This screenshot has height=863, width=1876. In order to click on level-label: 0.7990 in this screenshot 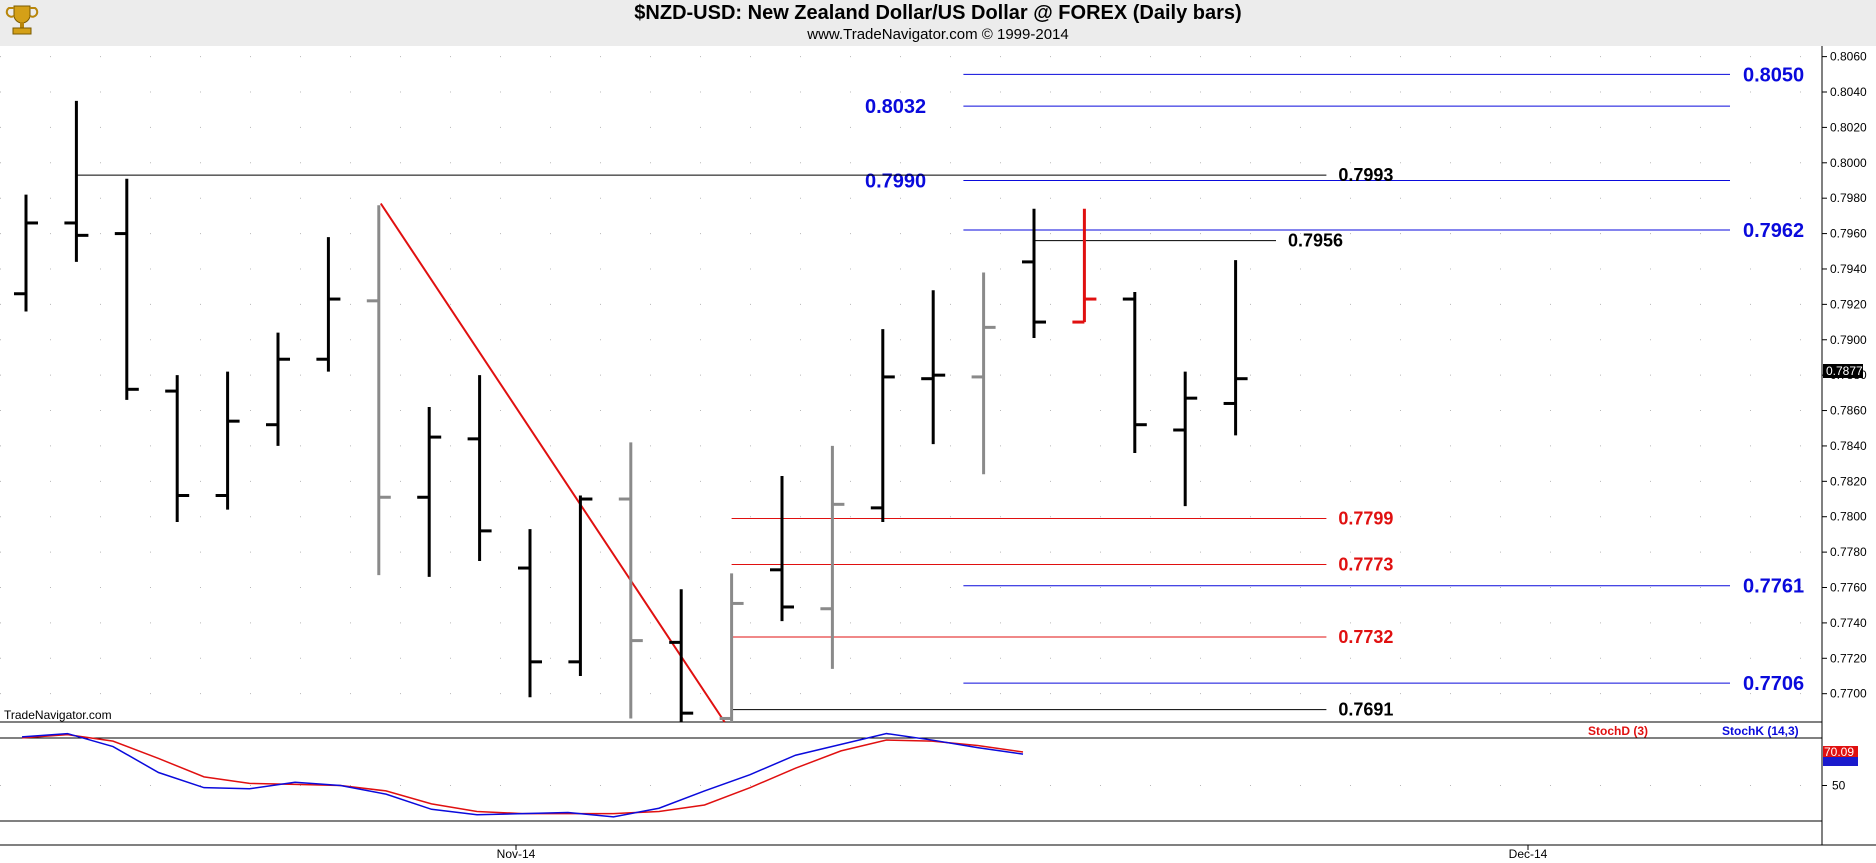, I will do `click(895, 181)`.